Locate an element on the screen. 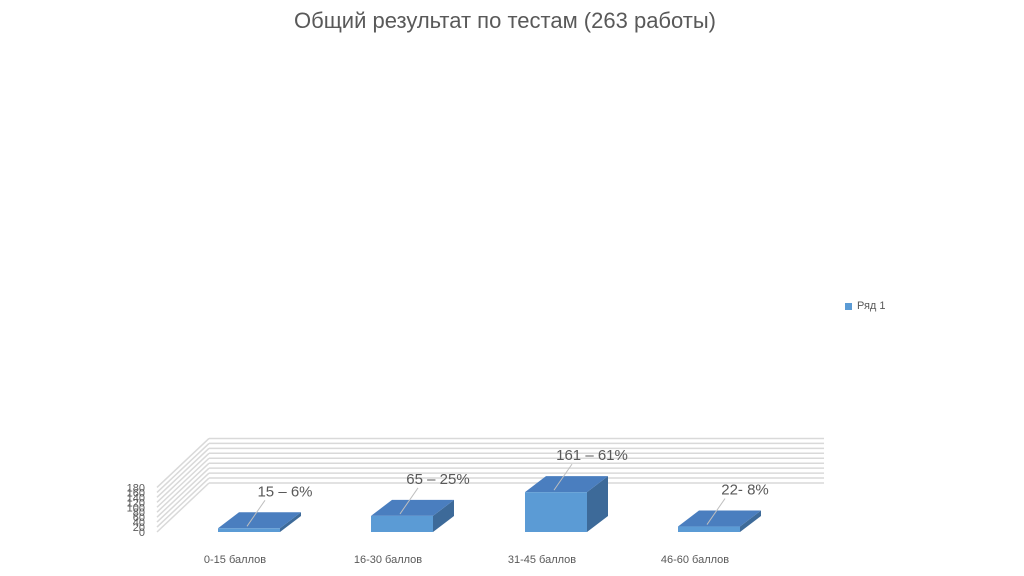 The image size is (1024, 576). legend: Ряд 1 is located at coordinates (865, 306).